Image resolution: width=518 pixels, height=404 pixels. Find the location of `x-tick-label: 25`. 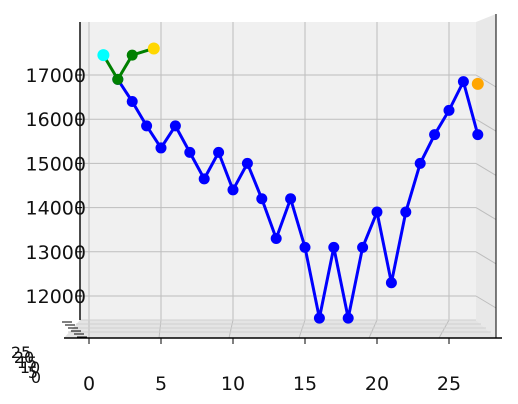

x-tick-label: 25 is located at coordinates (449, 384).